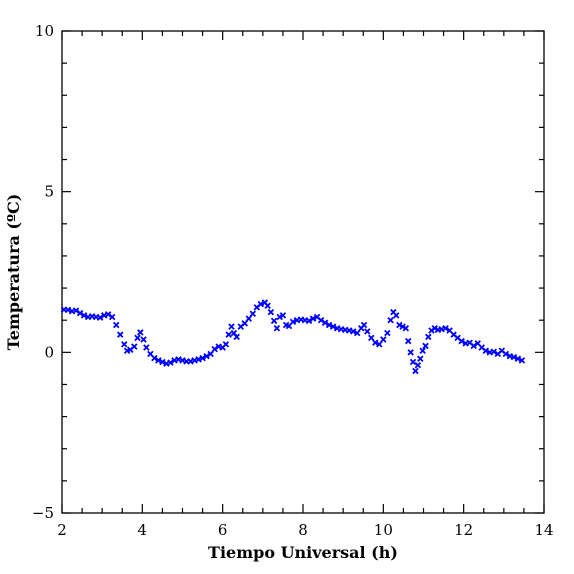 The height and width of the screenshot is (574, 574). I want to click on x-axis-label: Tiempo Universal (h), so click(303, 552).